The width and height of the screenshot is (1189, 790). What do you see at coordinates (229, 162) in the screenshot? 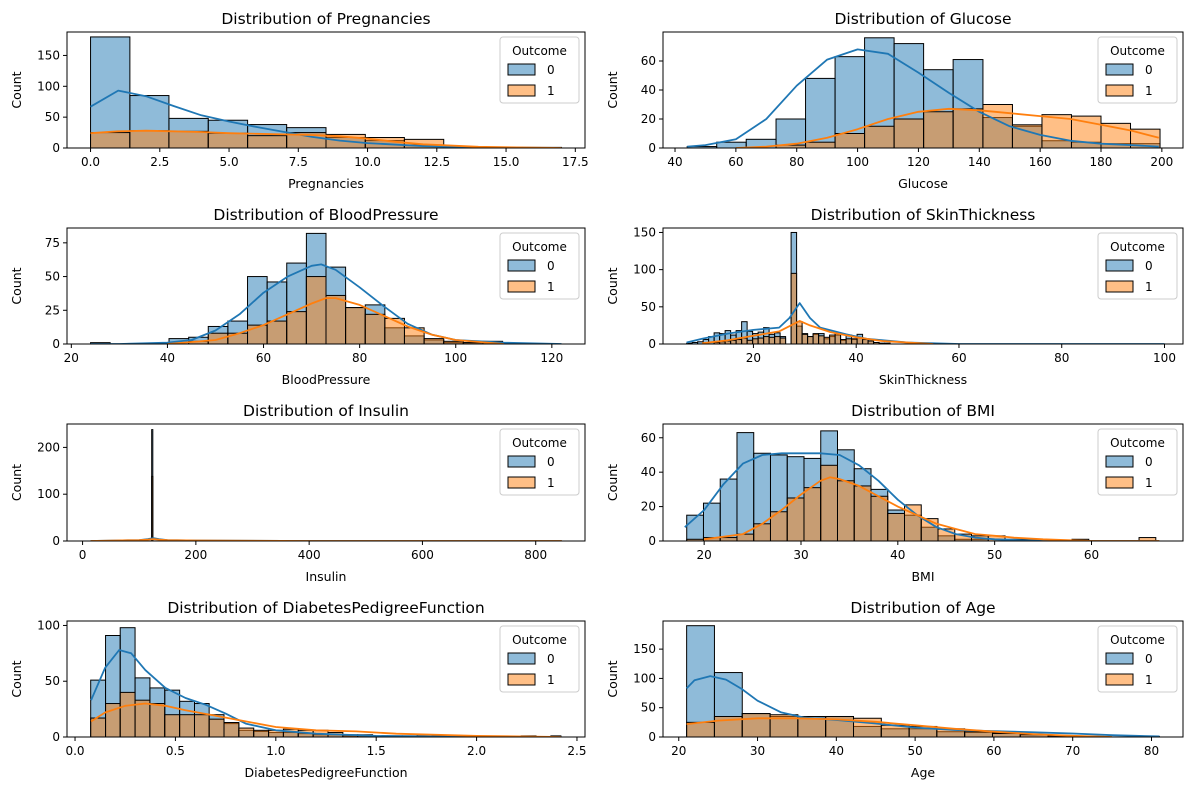
I see `x-tick-label: 5.0` at bounding box center [229, 162].